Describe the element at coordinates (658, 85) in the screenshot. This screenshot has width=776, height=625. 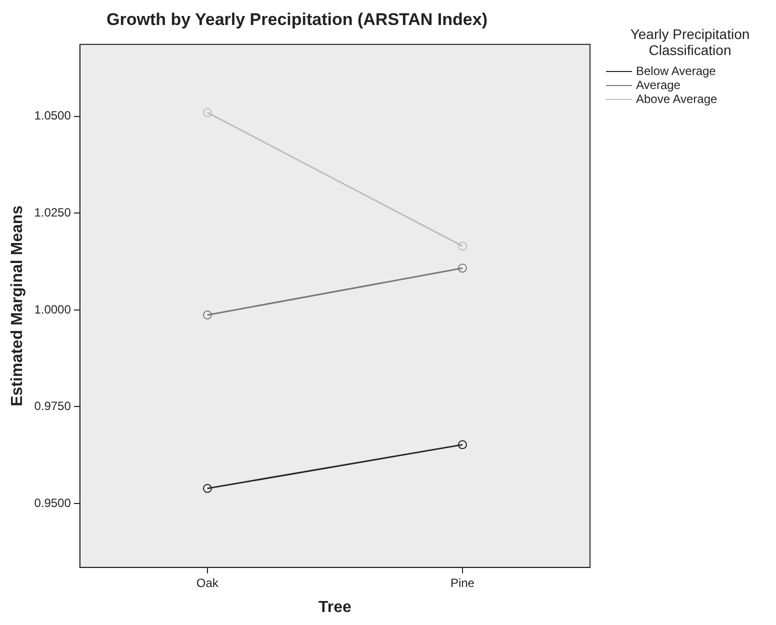
I see `legend-label: Average` at that location.